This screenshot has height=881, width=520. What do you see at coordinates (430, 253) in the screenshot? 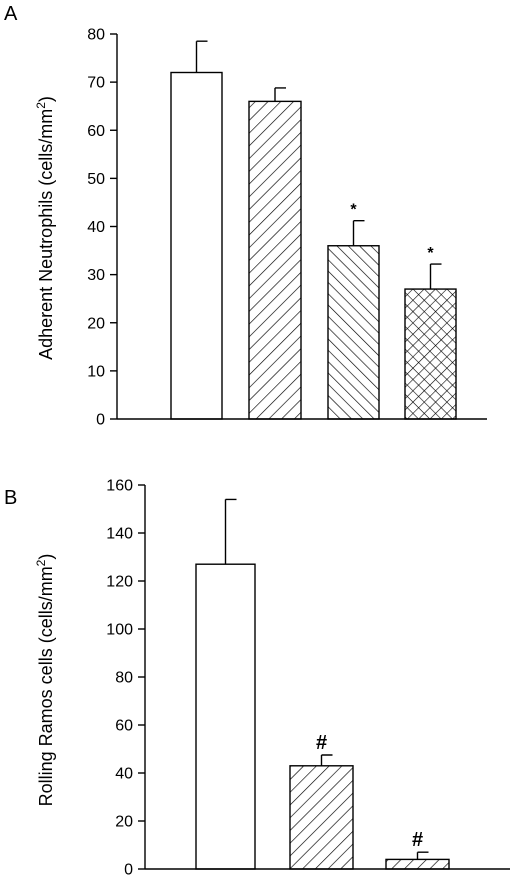
I see `panel-a-annotation-4: *` at bounding box center [430, 253].